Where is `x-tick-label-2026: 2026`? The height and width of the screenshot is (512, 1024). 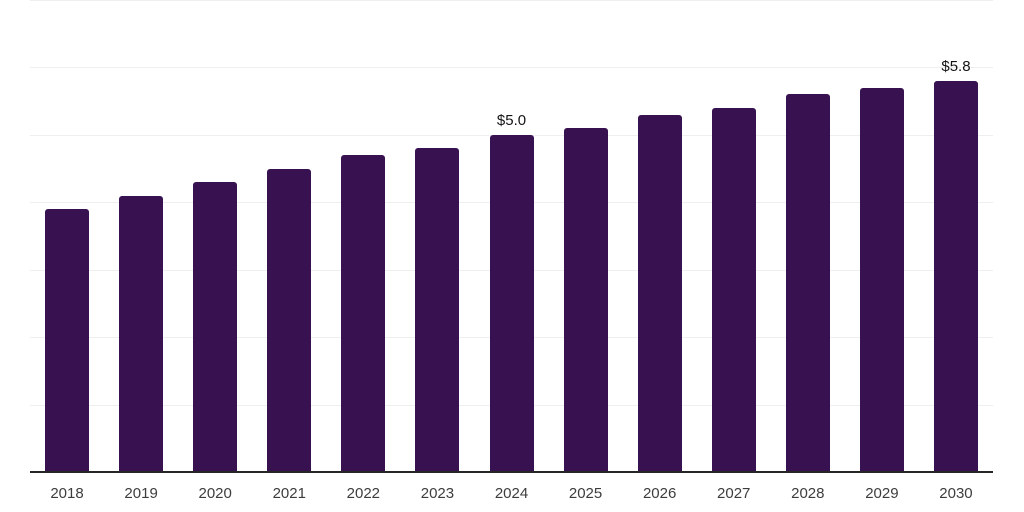 x-tick-label-2026: 2026 is located at coordinates (659, 493).